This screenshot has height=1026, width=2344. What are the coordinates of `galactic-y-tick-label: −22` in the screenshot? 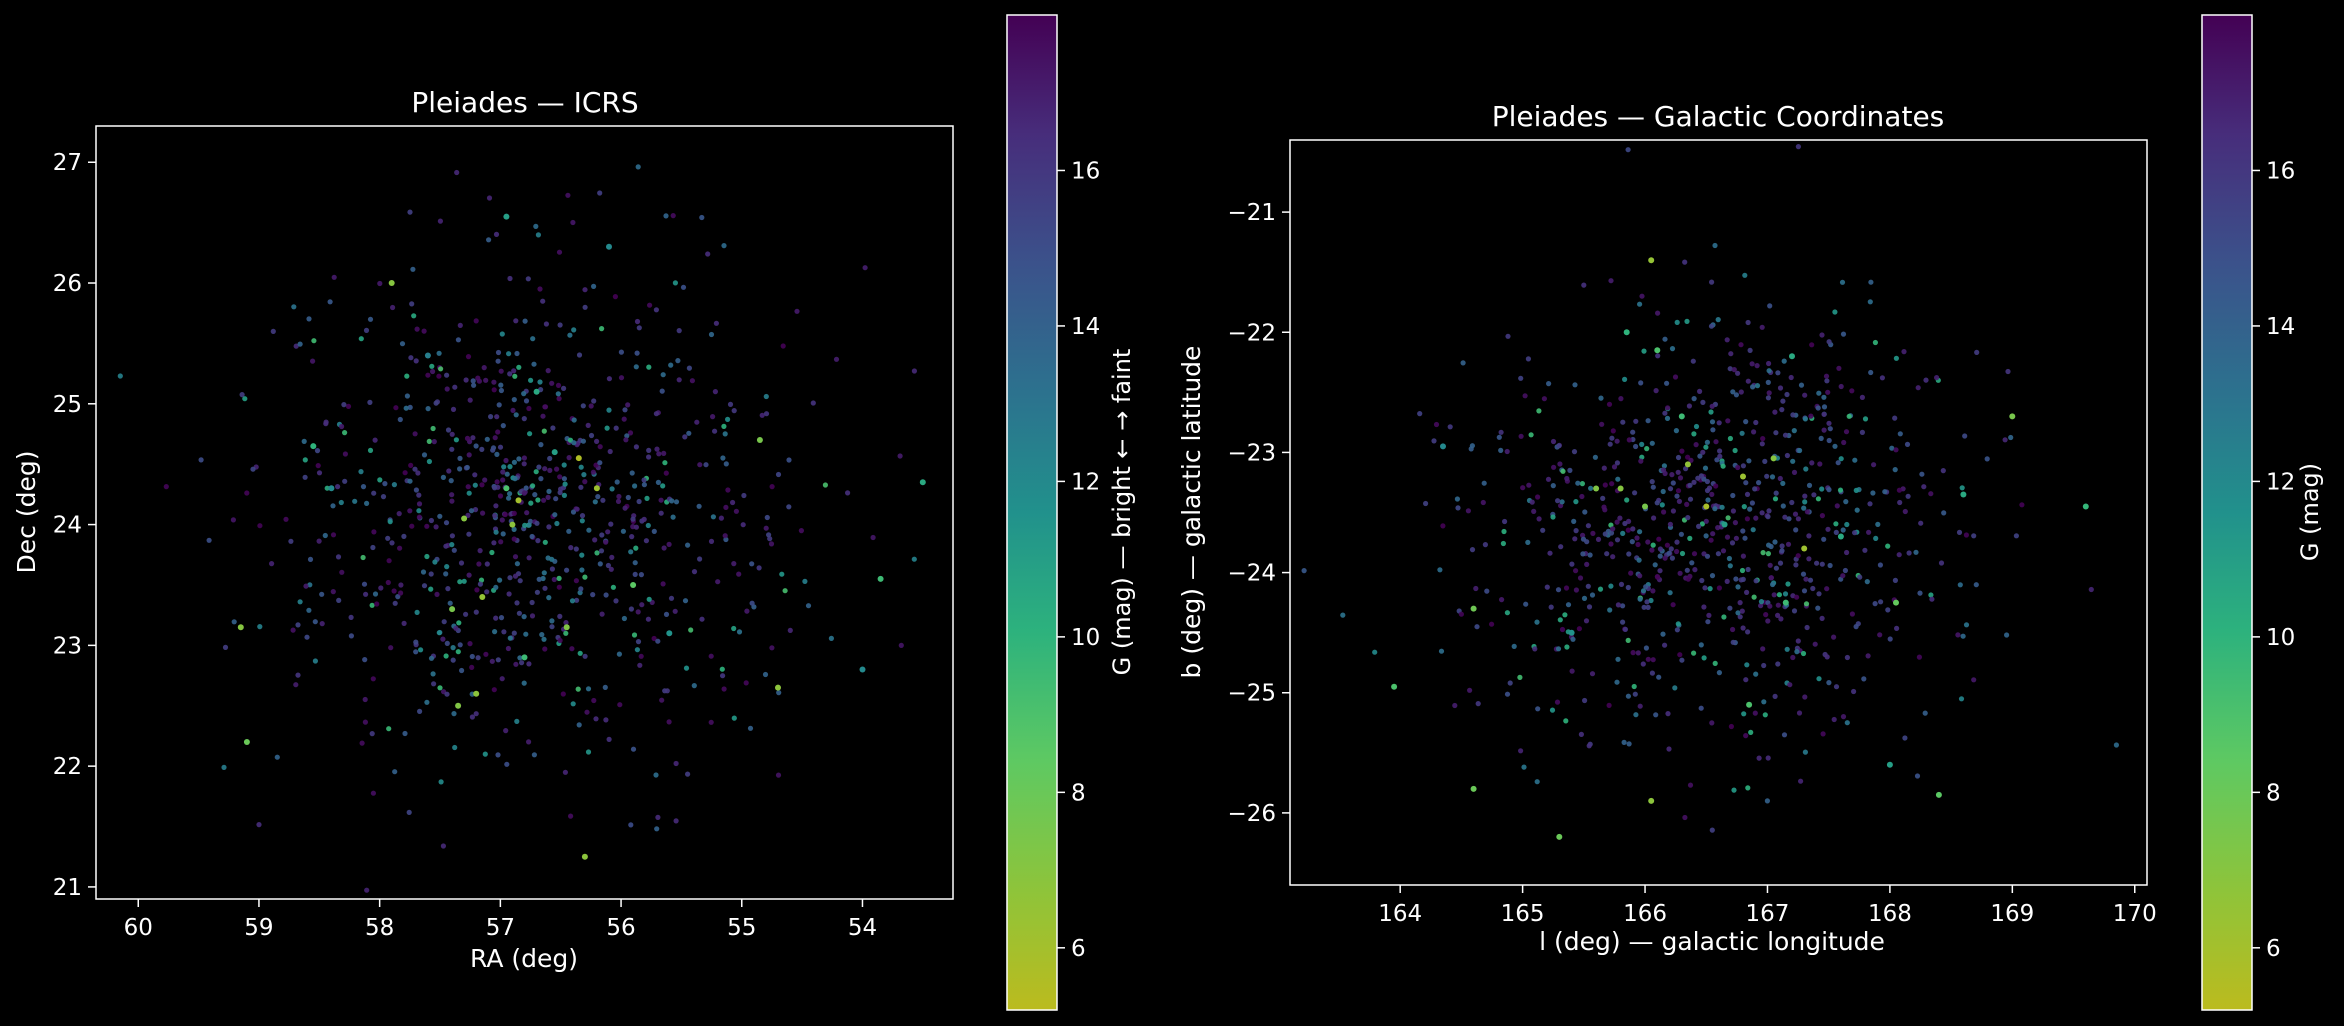 It's located at (1251, 333).